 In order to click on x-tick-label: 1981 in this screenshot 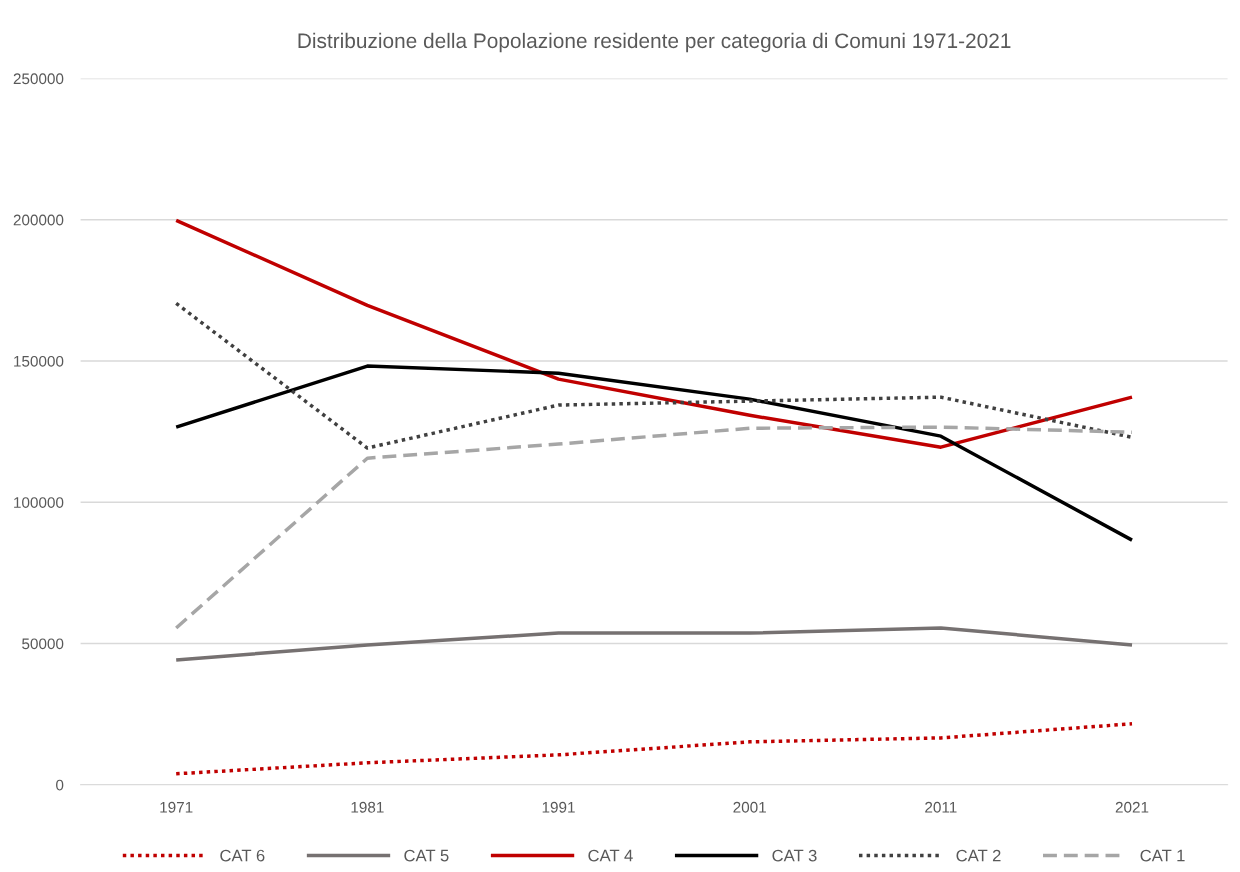, I will do `click(367, 807)`.